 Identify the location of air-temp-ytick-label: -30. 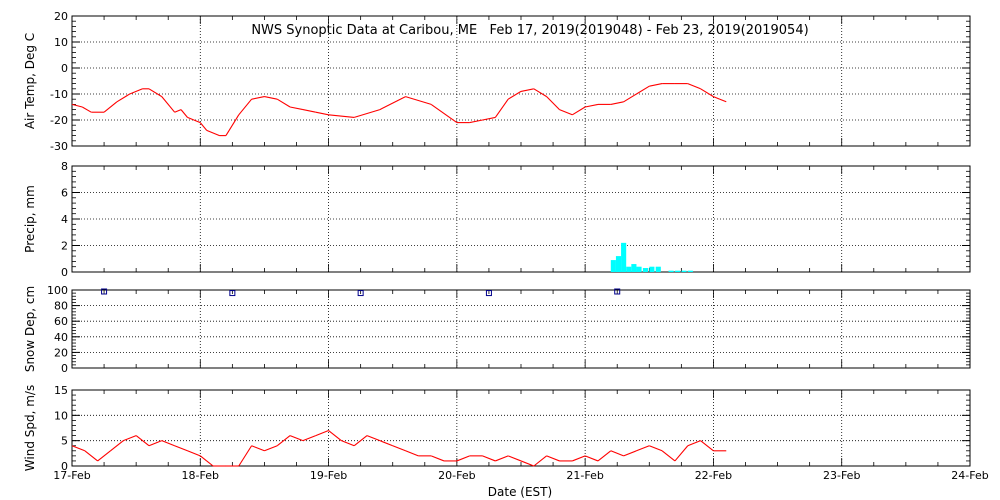
(59, 146).